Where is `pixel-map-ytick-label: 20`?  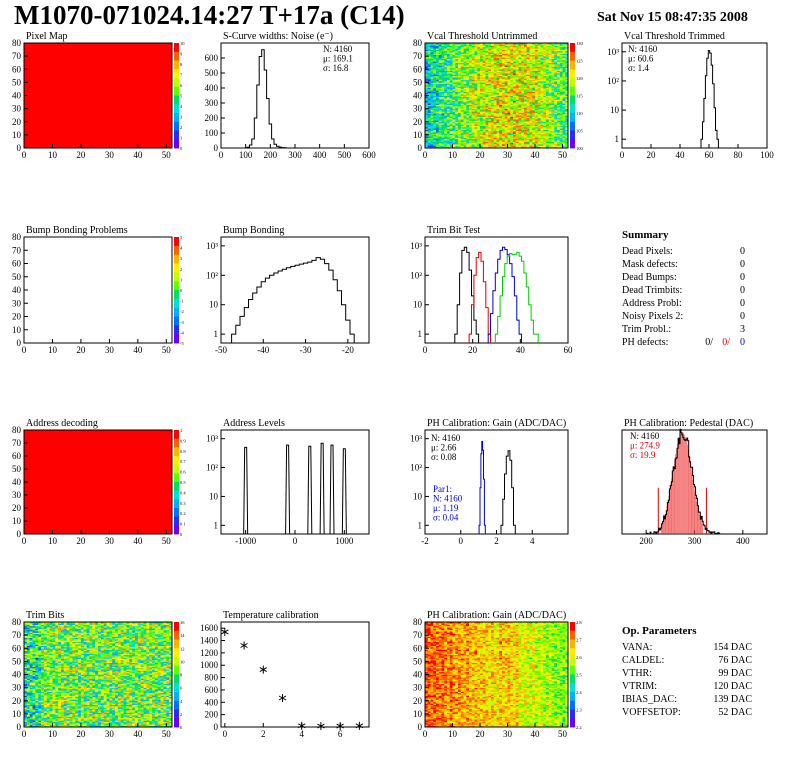
pixel-map-ytick-label: 20 is located at coordinates (17, 122).